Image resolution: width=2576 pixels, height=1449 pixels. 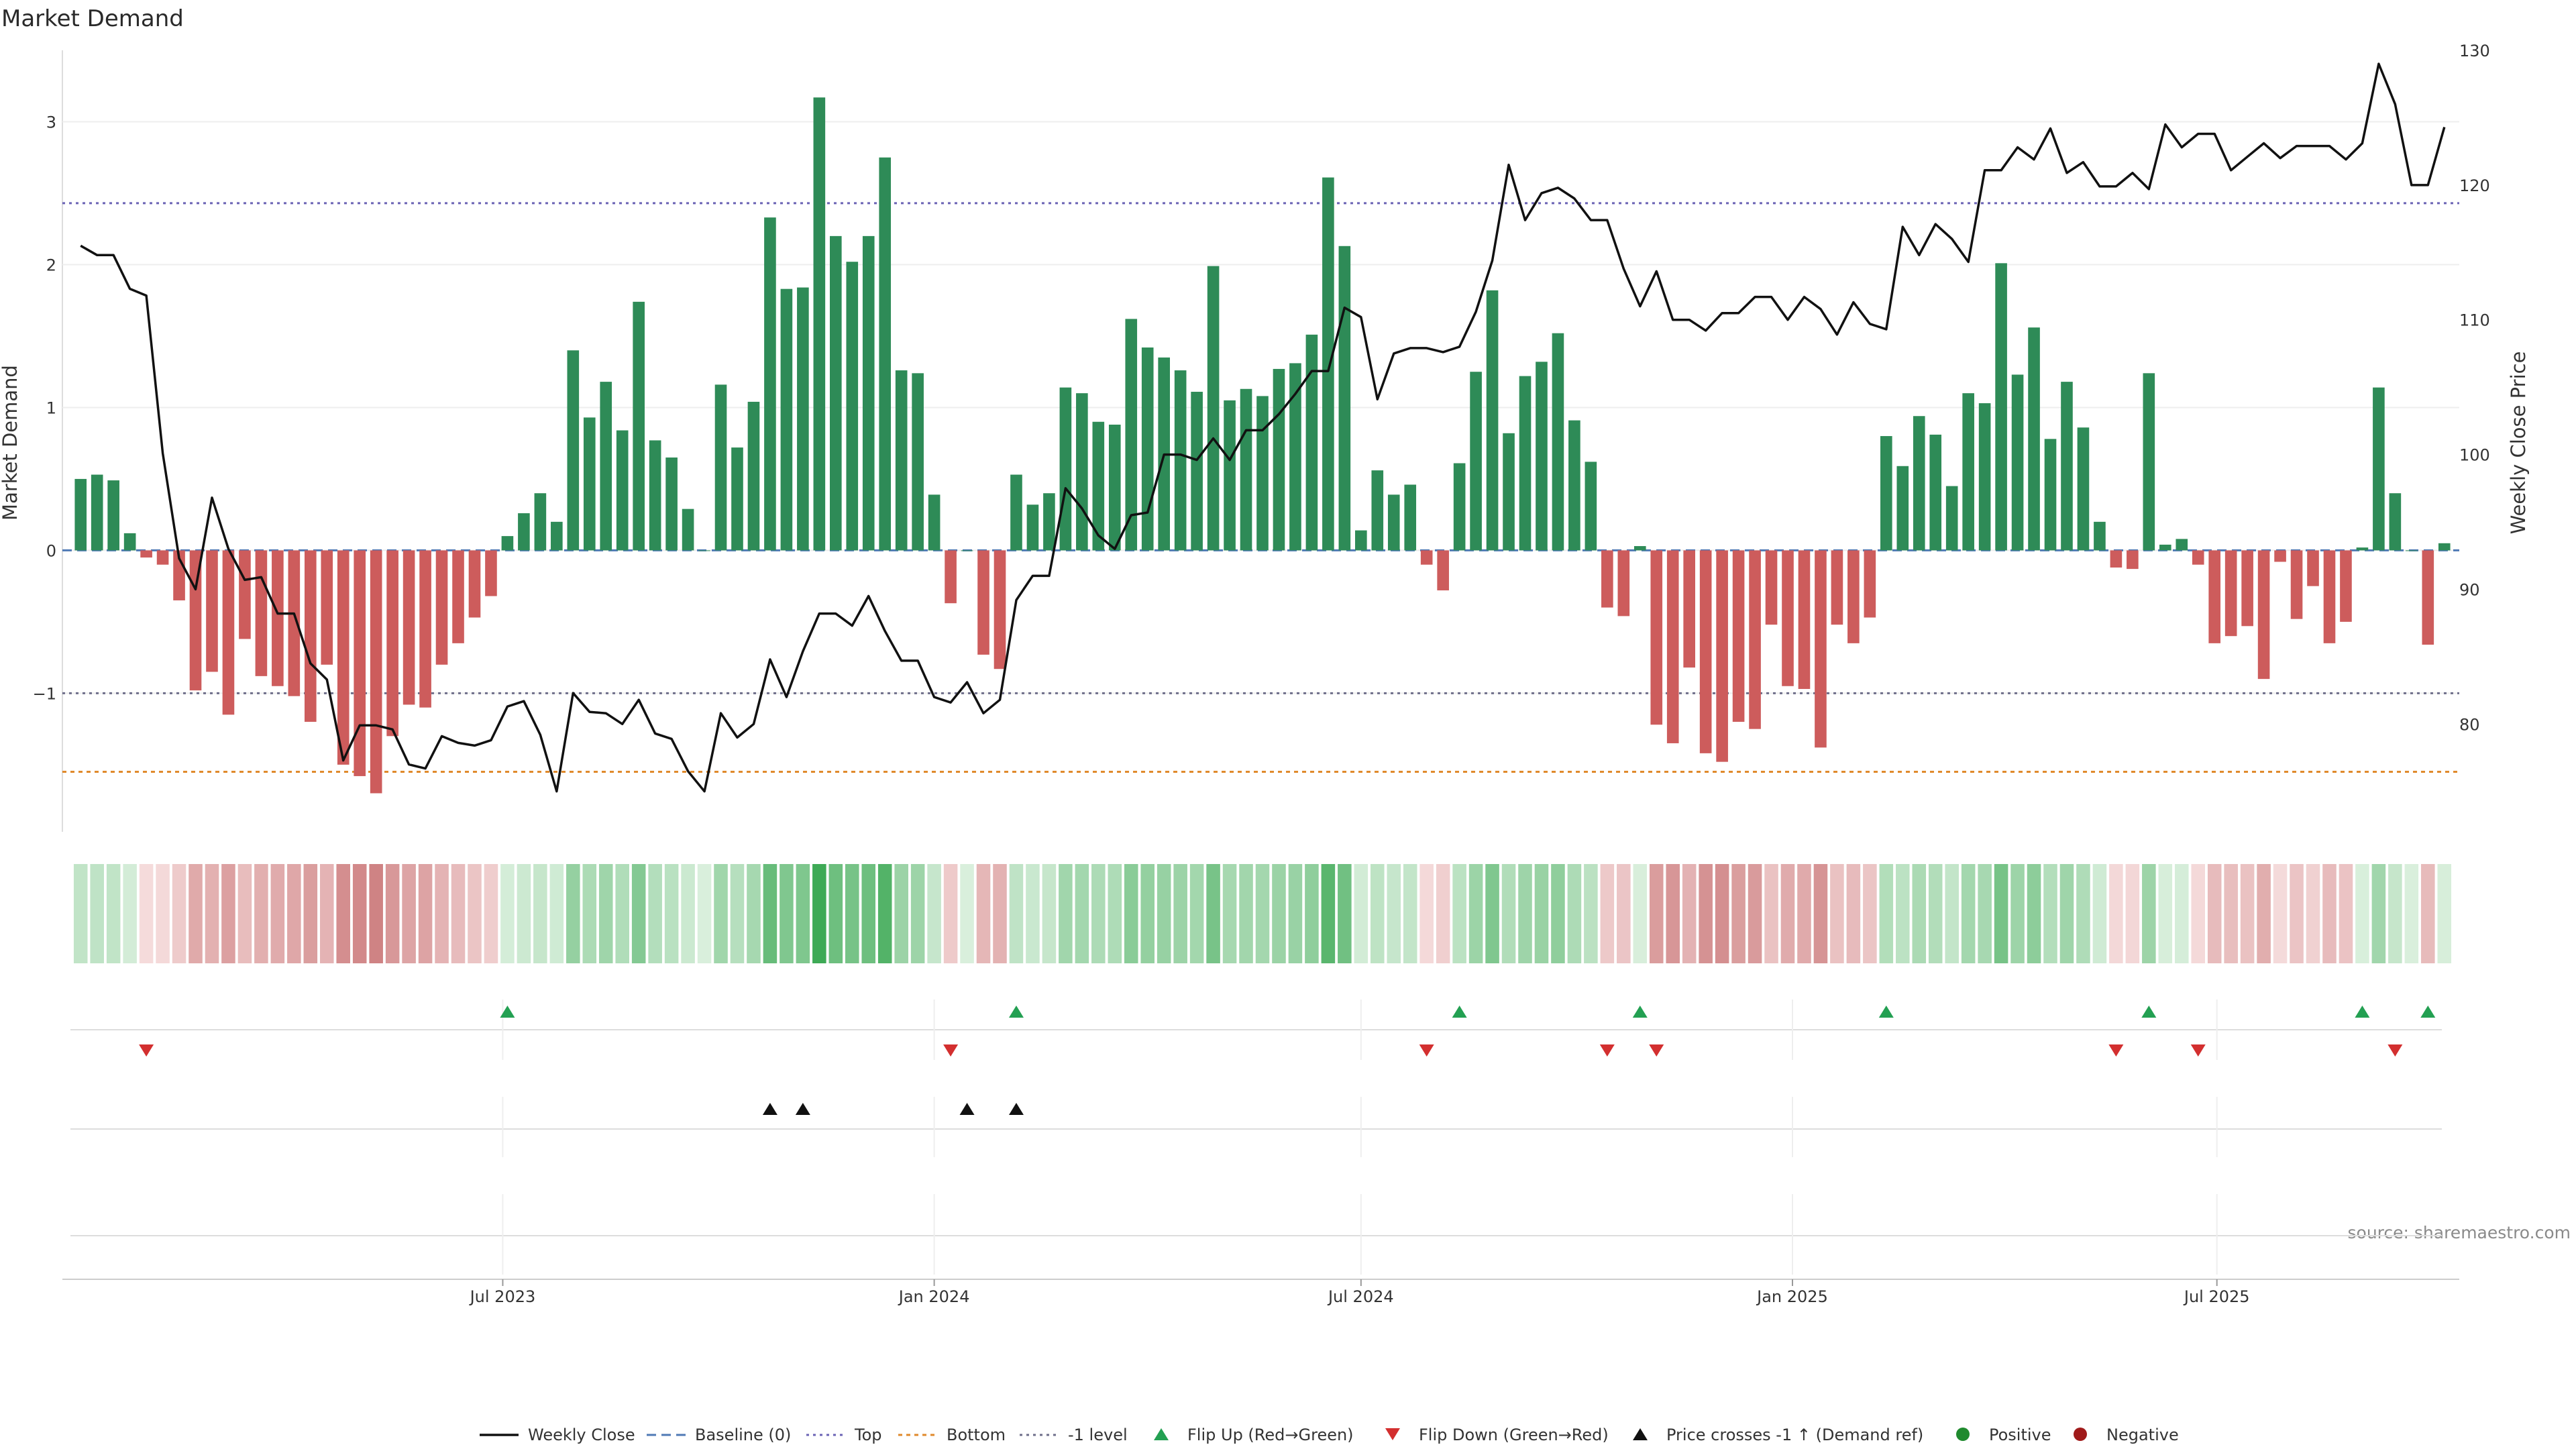 I want to click on left-tick-label: 0, so click(x=51, y=550).